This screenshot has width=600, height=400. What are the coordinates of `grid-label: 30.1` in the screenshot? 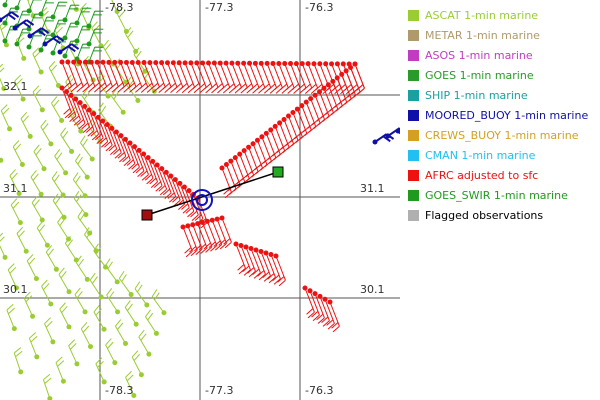 It's located at (15, 289).